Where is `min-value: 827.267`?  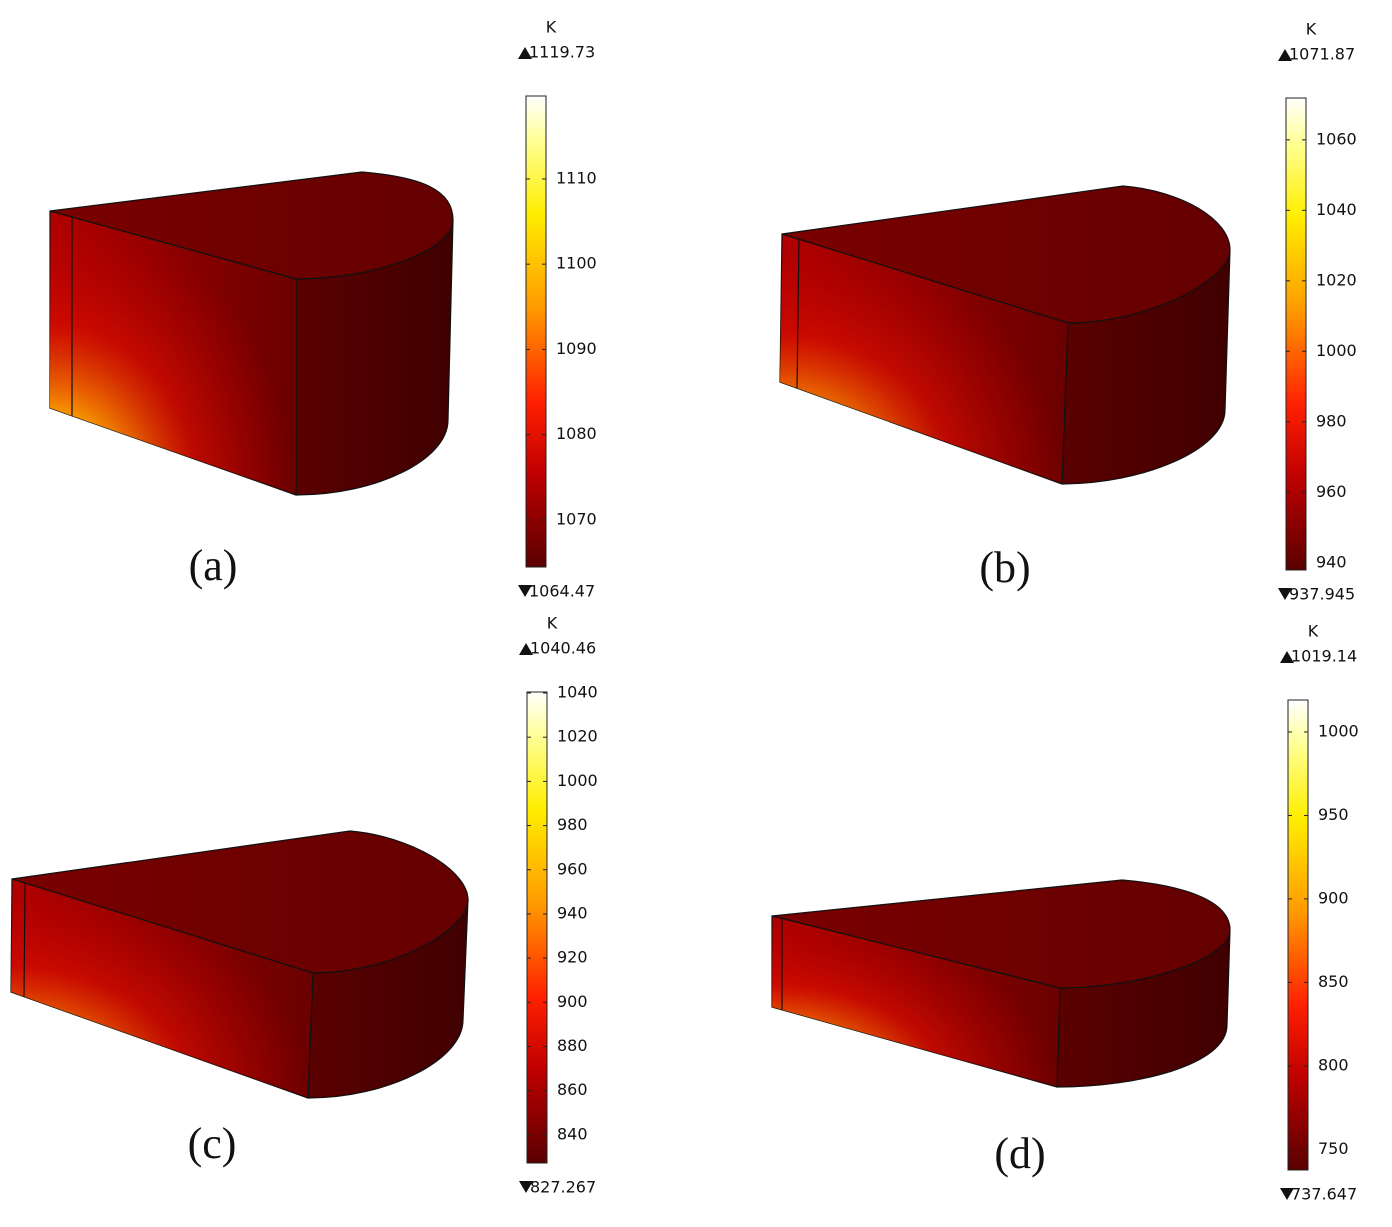 min-value: 827.267 is located at coordinates (563, 1187).